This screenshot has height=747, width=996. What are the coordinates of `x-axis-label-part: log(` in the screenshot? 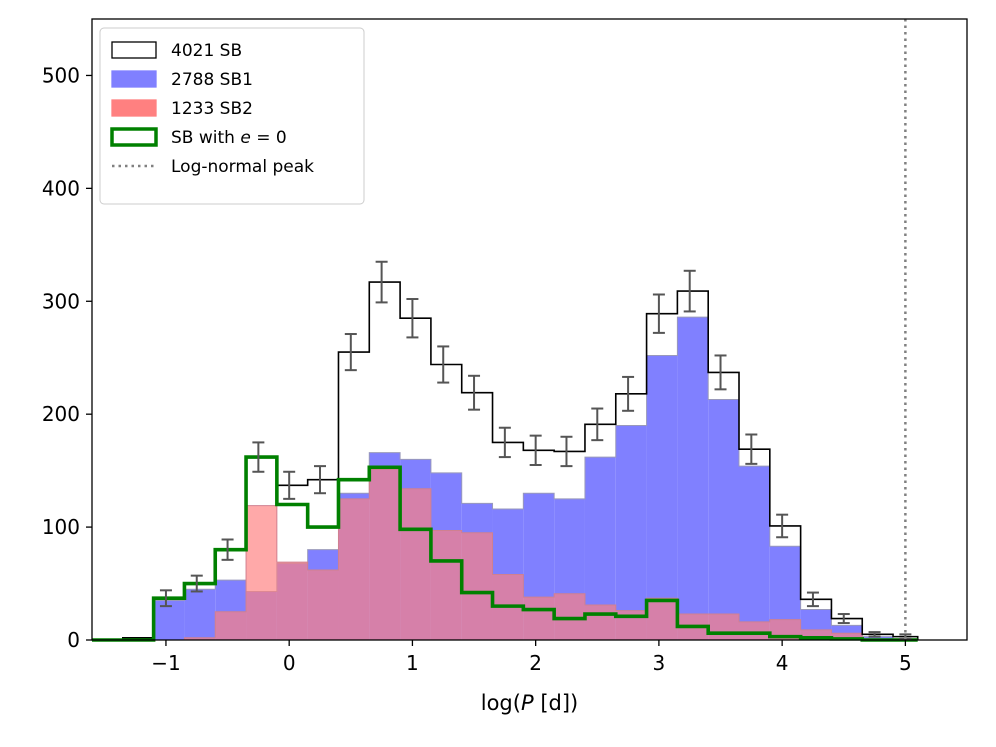 It's located at (501, 703).